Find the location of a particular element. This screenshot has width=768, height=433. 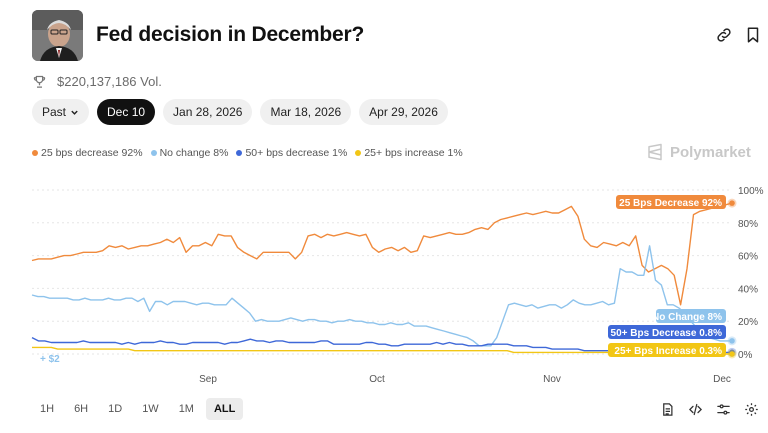

volume-row: $220,137,186 Vol. is located at coordinates (97, 81).